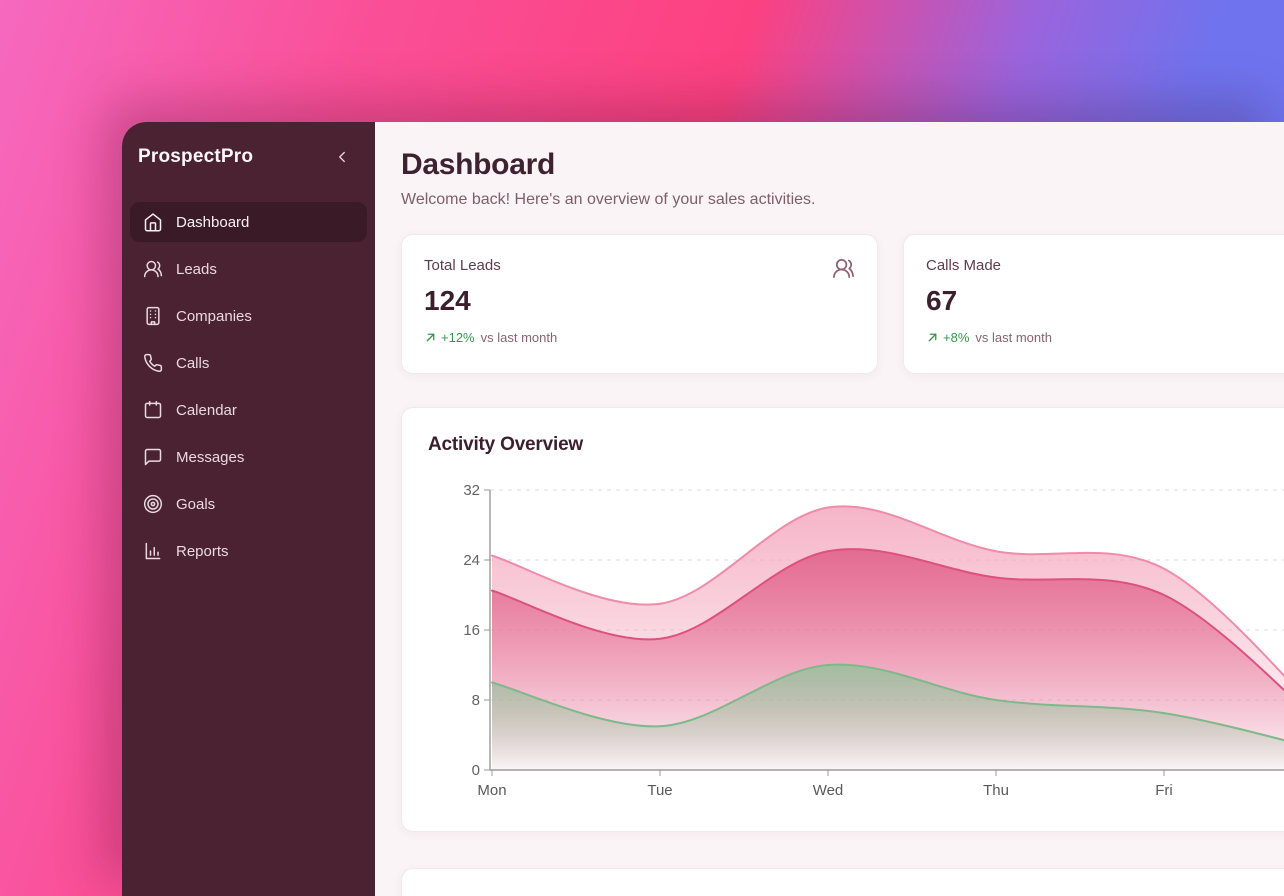 This screenshot has width=1284, height=896. What do you see at coordinates (206, 410) in the screenshot?
I see `sidebar-item-label: Calendar` at bounding box center [206, 410].